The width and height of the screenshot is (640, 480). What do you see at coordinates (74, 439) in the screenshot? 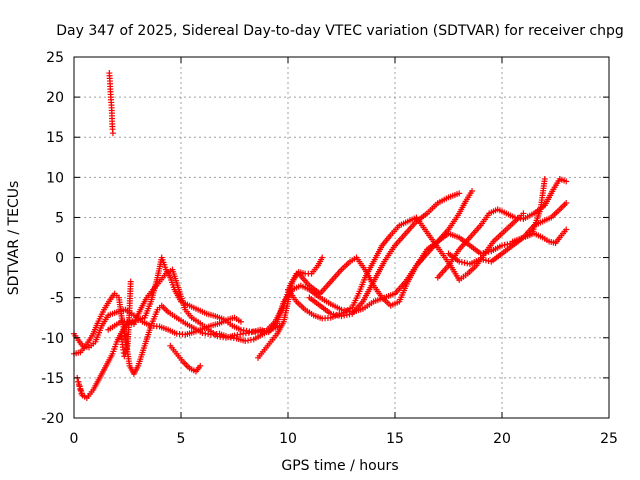
I see `x-tick-label: 0` at bounding box center [74, 439].